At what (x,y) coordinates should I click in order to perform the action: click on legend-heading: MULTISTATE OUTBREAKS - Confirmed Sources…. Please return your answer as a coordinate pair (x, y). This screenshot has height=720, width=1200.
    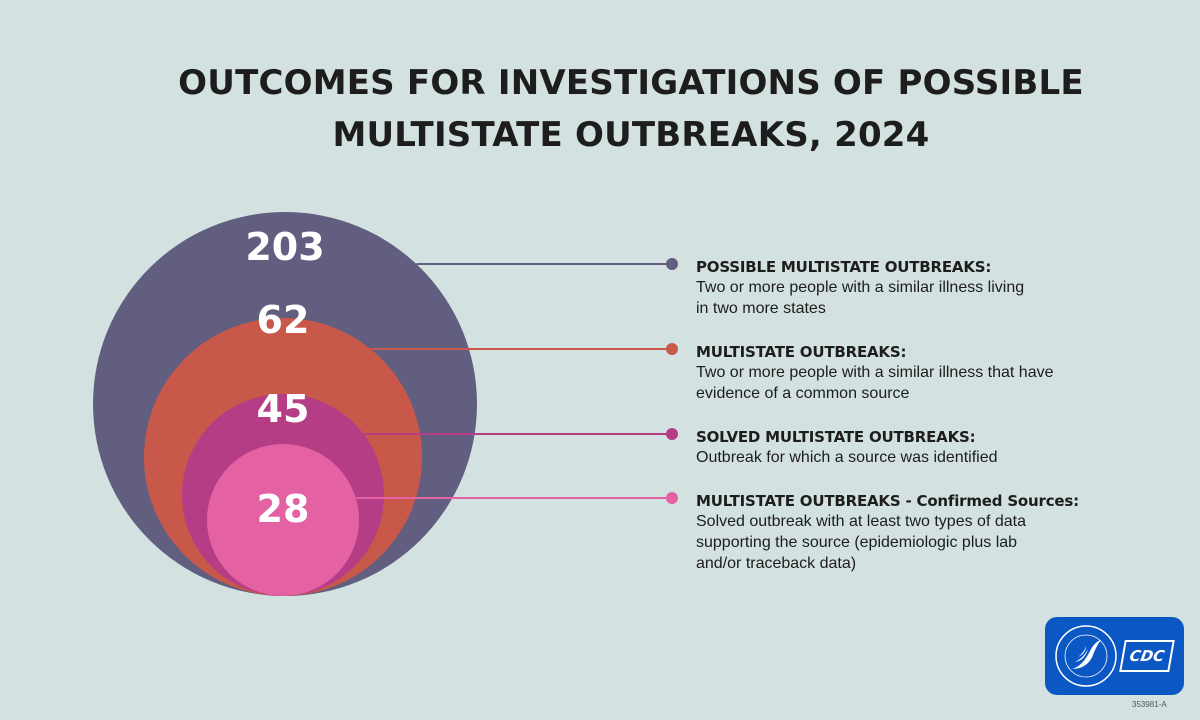
    Looking at the image, I should click on (887, 501).